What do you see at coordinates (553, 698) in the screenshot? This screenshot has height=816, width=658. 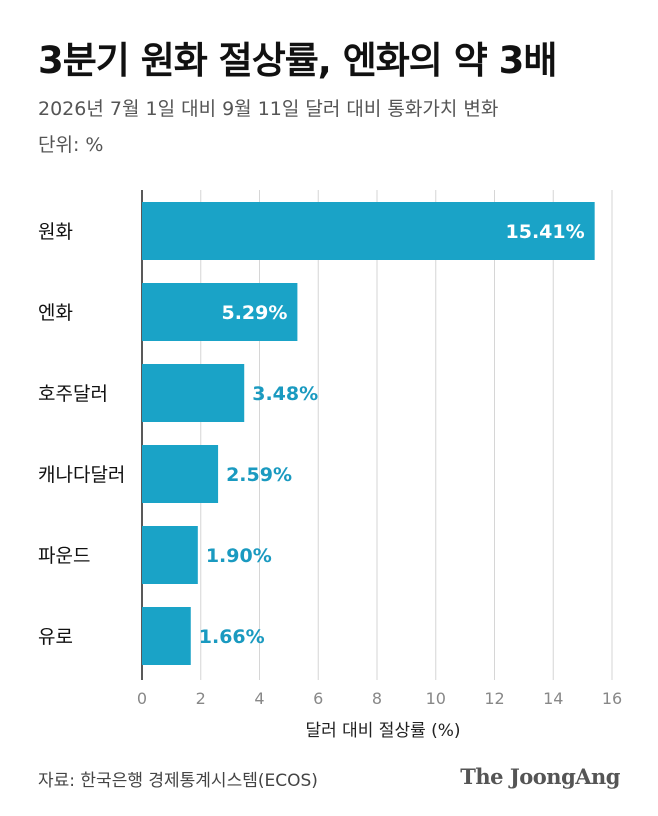 I see `x-tick-label: 14` at bounding box center [553, 698].